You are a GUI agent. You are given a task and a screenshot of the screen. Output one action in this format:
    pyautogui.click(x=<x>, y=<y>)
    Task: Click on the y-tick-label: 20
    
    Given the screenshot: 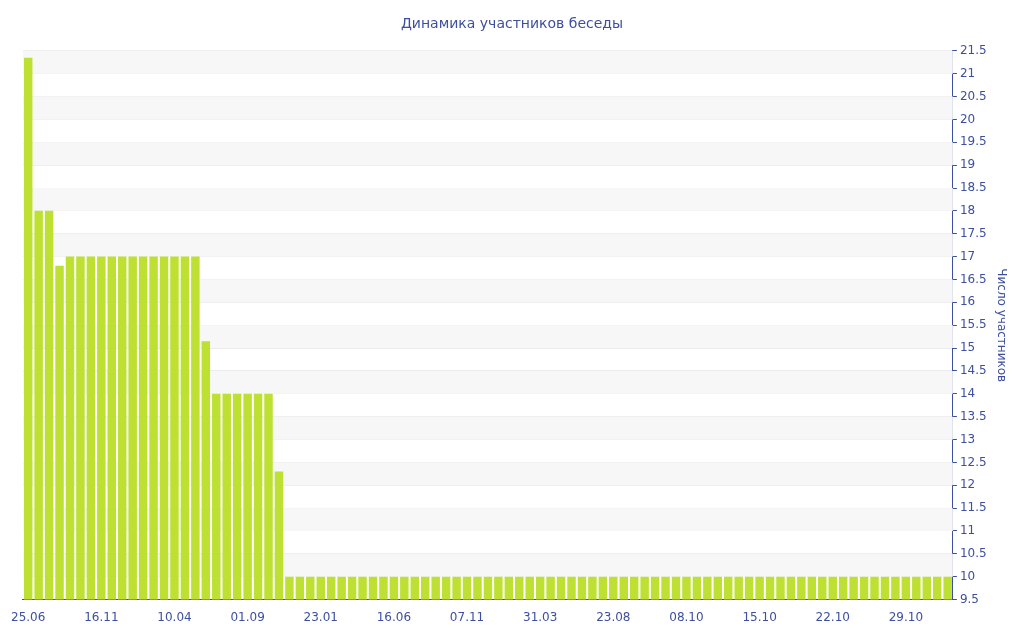 What is the action you would take?
    pyautogui.click(x=967, y=118)
    